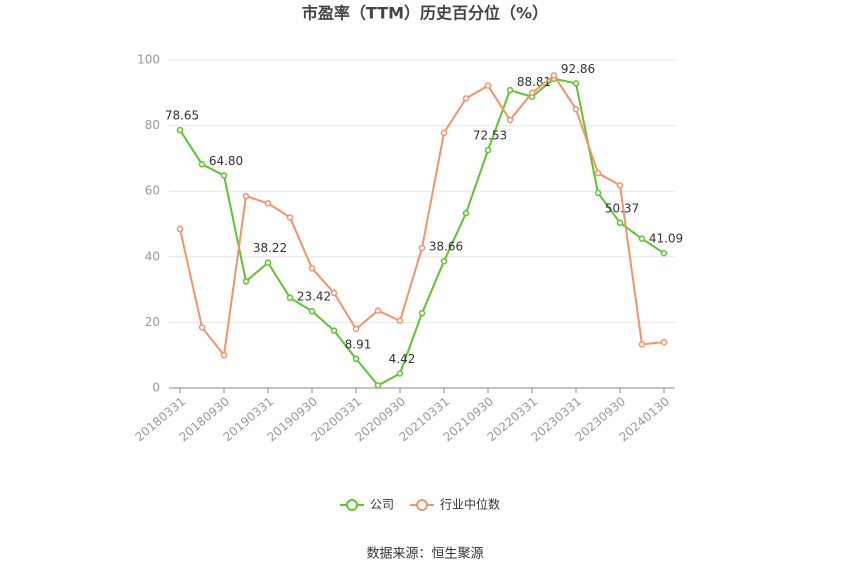  I want to click on data-label: 23.42, so click(314, 297).